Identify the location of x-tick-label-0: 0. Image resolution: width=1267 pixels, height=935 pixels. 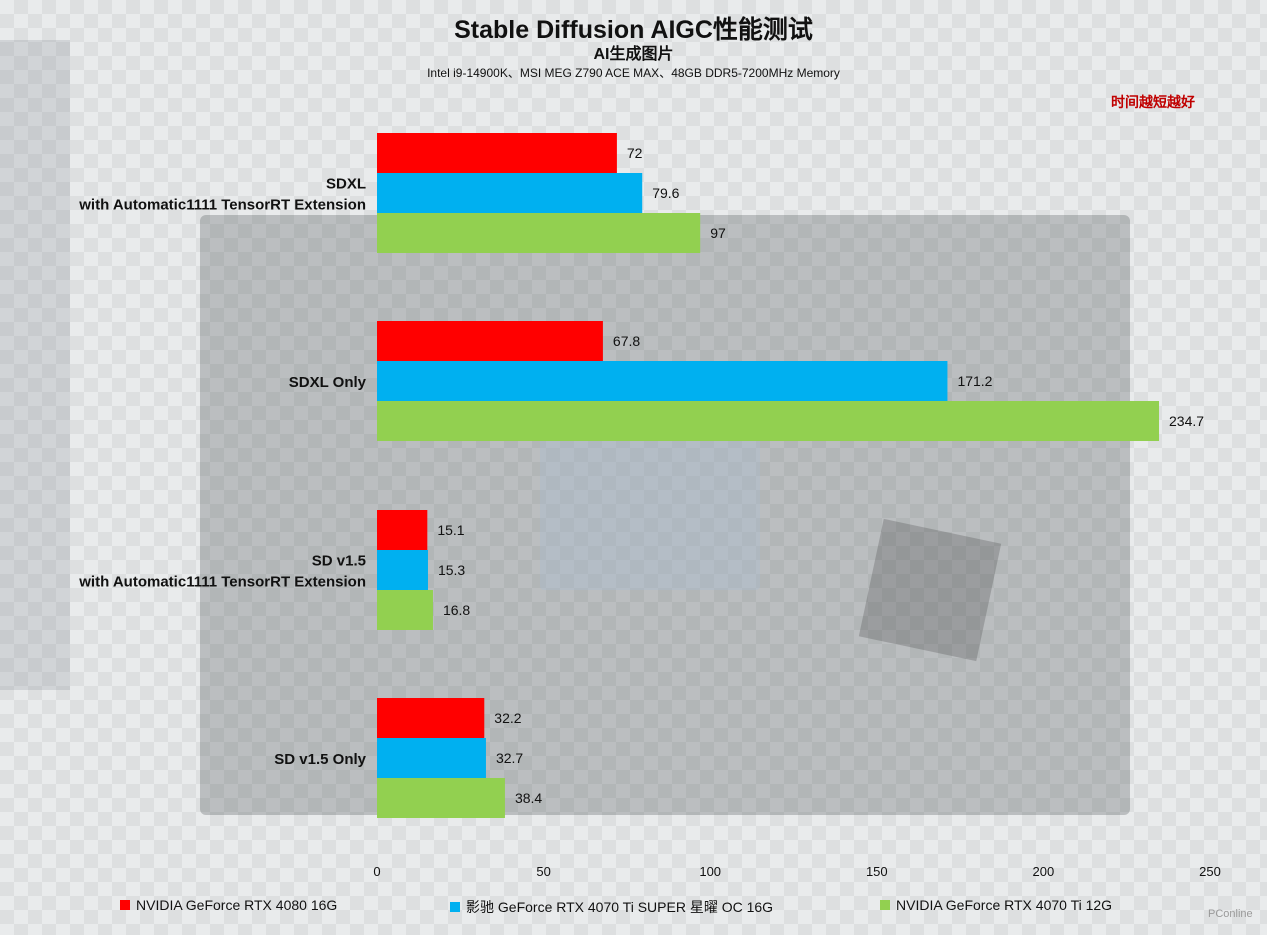
(376, 871).